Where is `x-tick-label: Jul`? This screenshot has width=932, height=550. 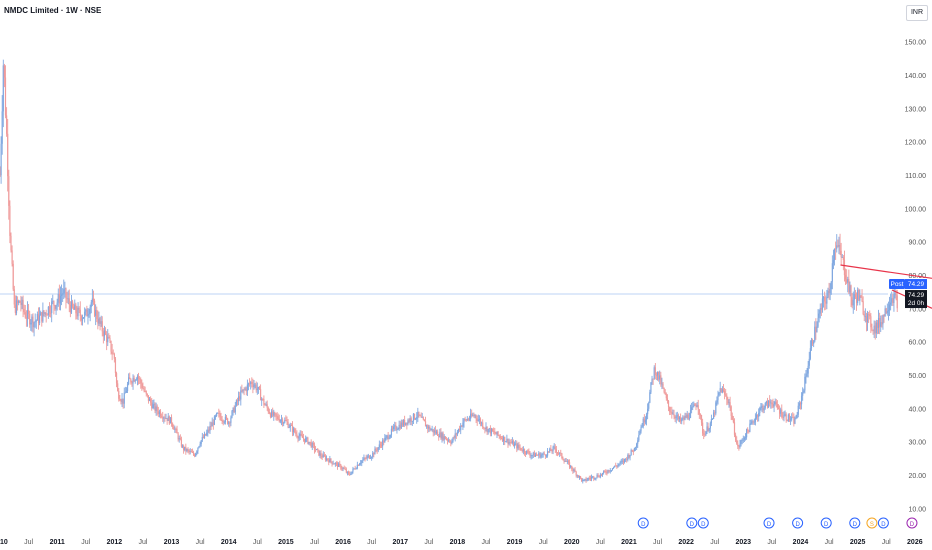
x-tick-label: Jul is located at coordinates (829, 542).